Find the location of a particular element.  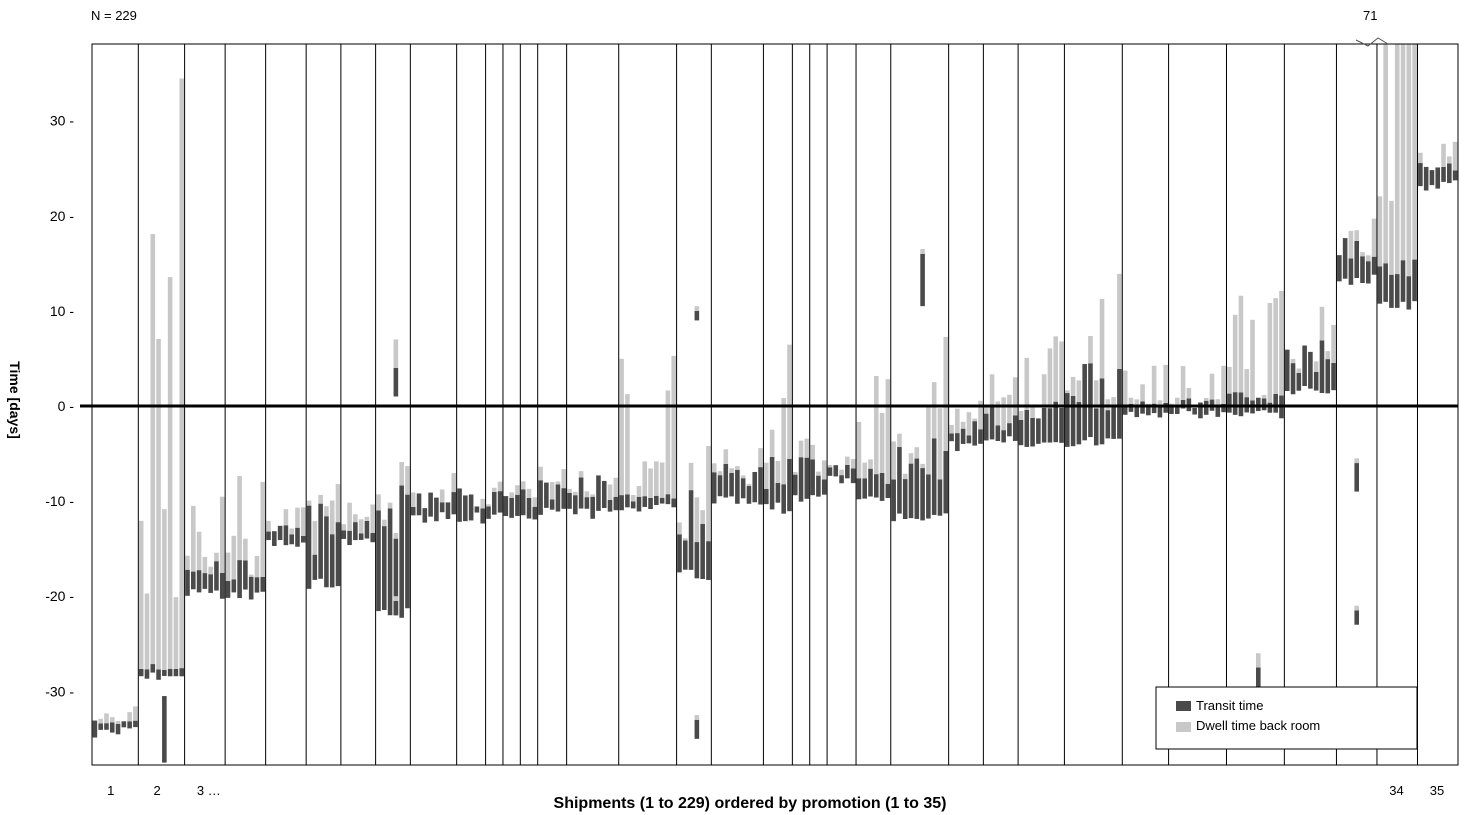

y-tick-label: -10 - is located at coordinates (59, 501).